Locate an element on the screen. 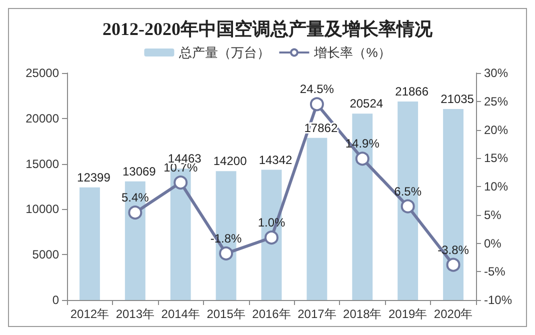 The width and height of the screenshot is (535, 335). y2-tick-label: 20% is located at coordinates (496, 129).